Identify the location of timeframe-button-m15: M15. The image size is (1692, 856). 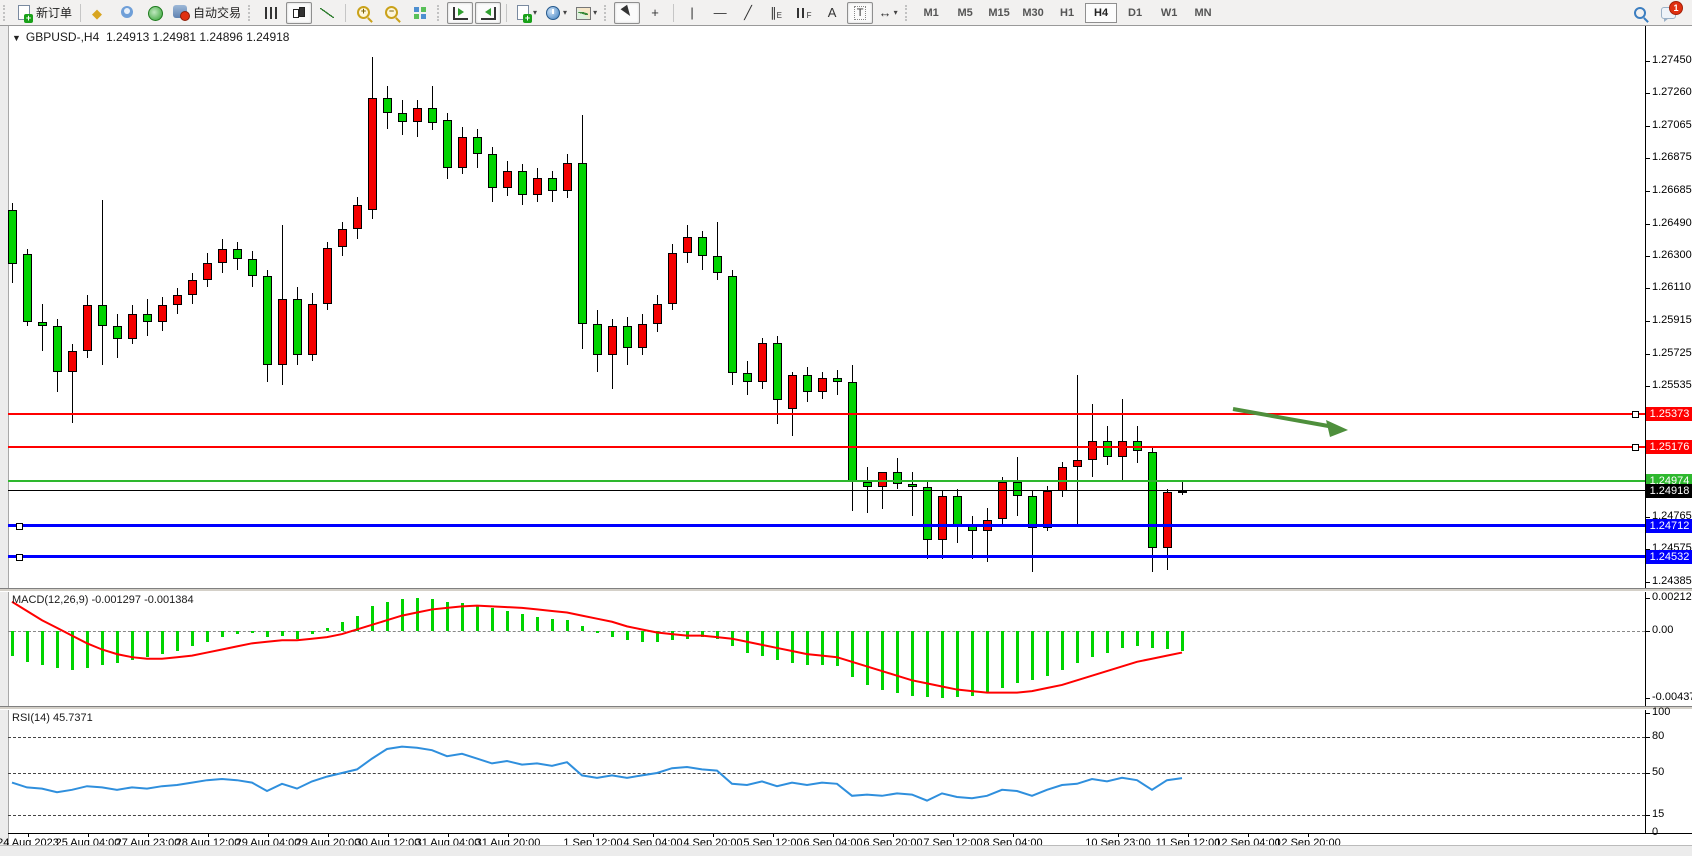
(999, 12).